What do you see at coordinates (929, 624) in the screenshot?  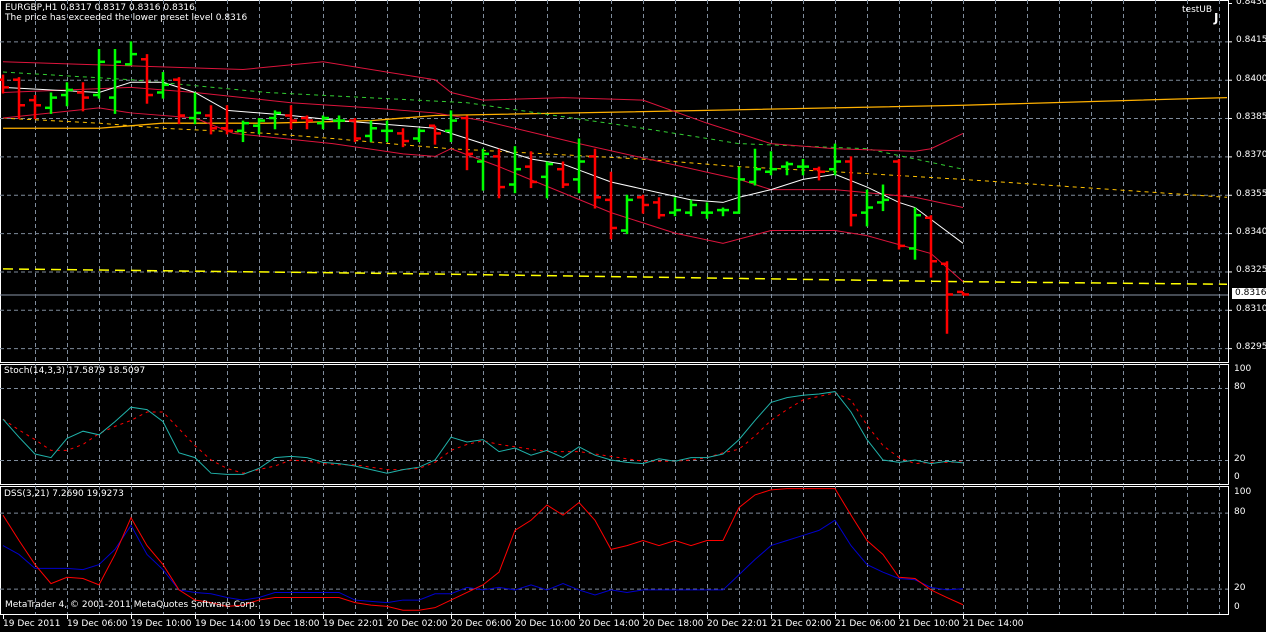 I see `time-axis-label: 21 Dec 10:00` at bounding box center [929, 624].